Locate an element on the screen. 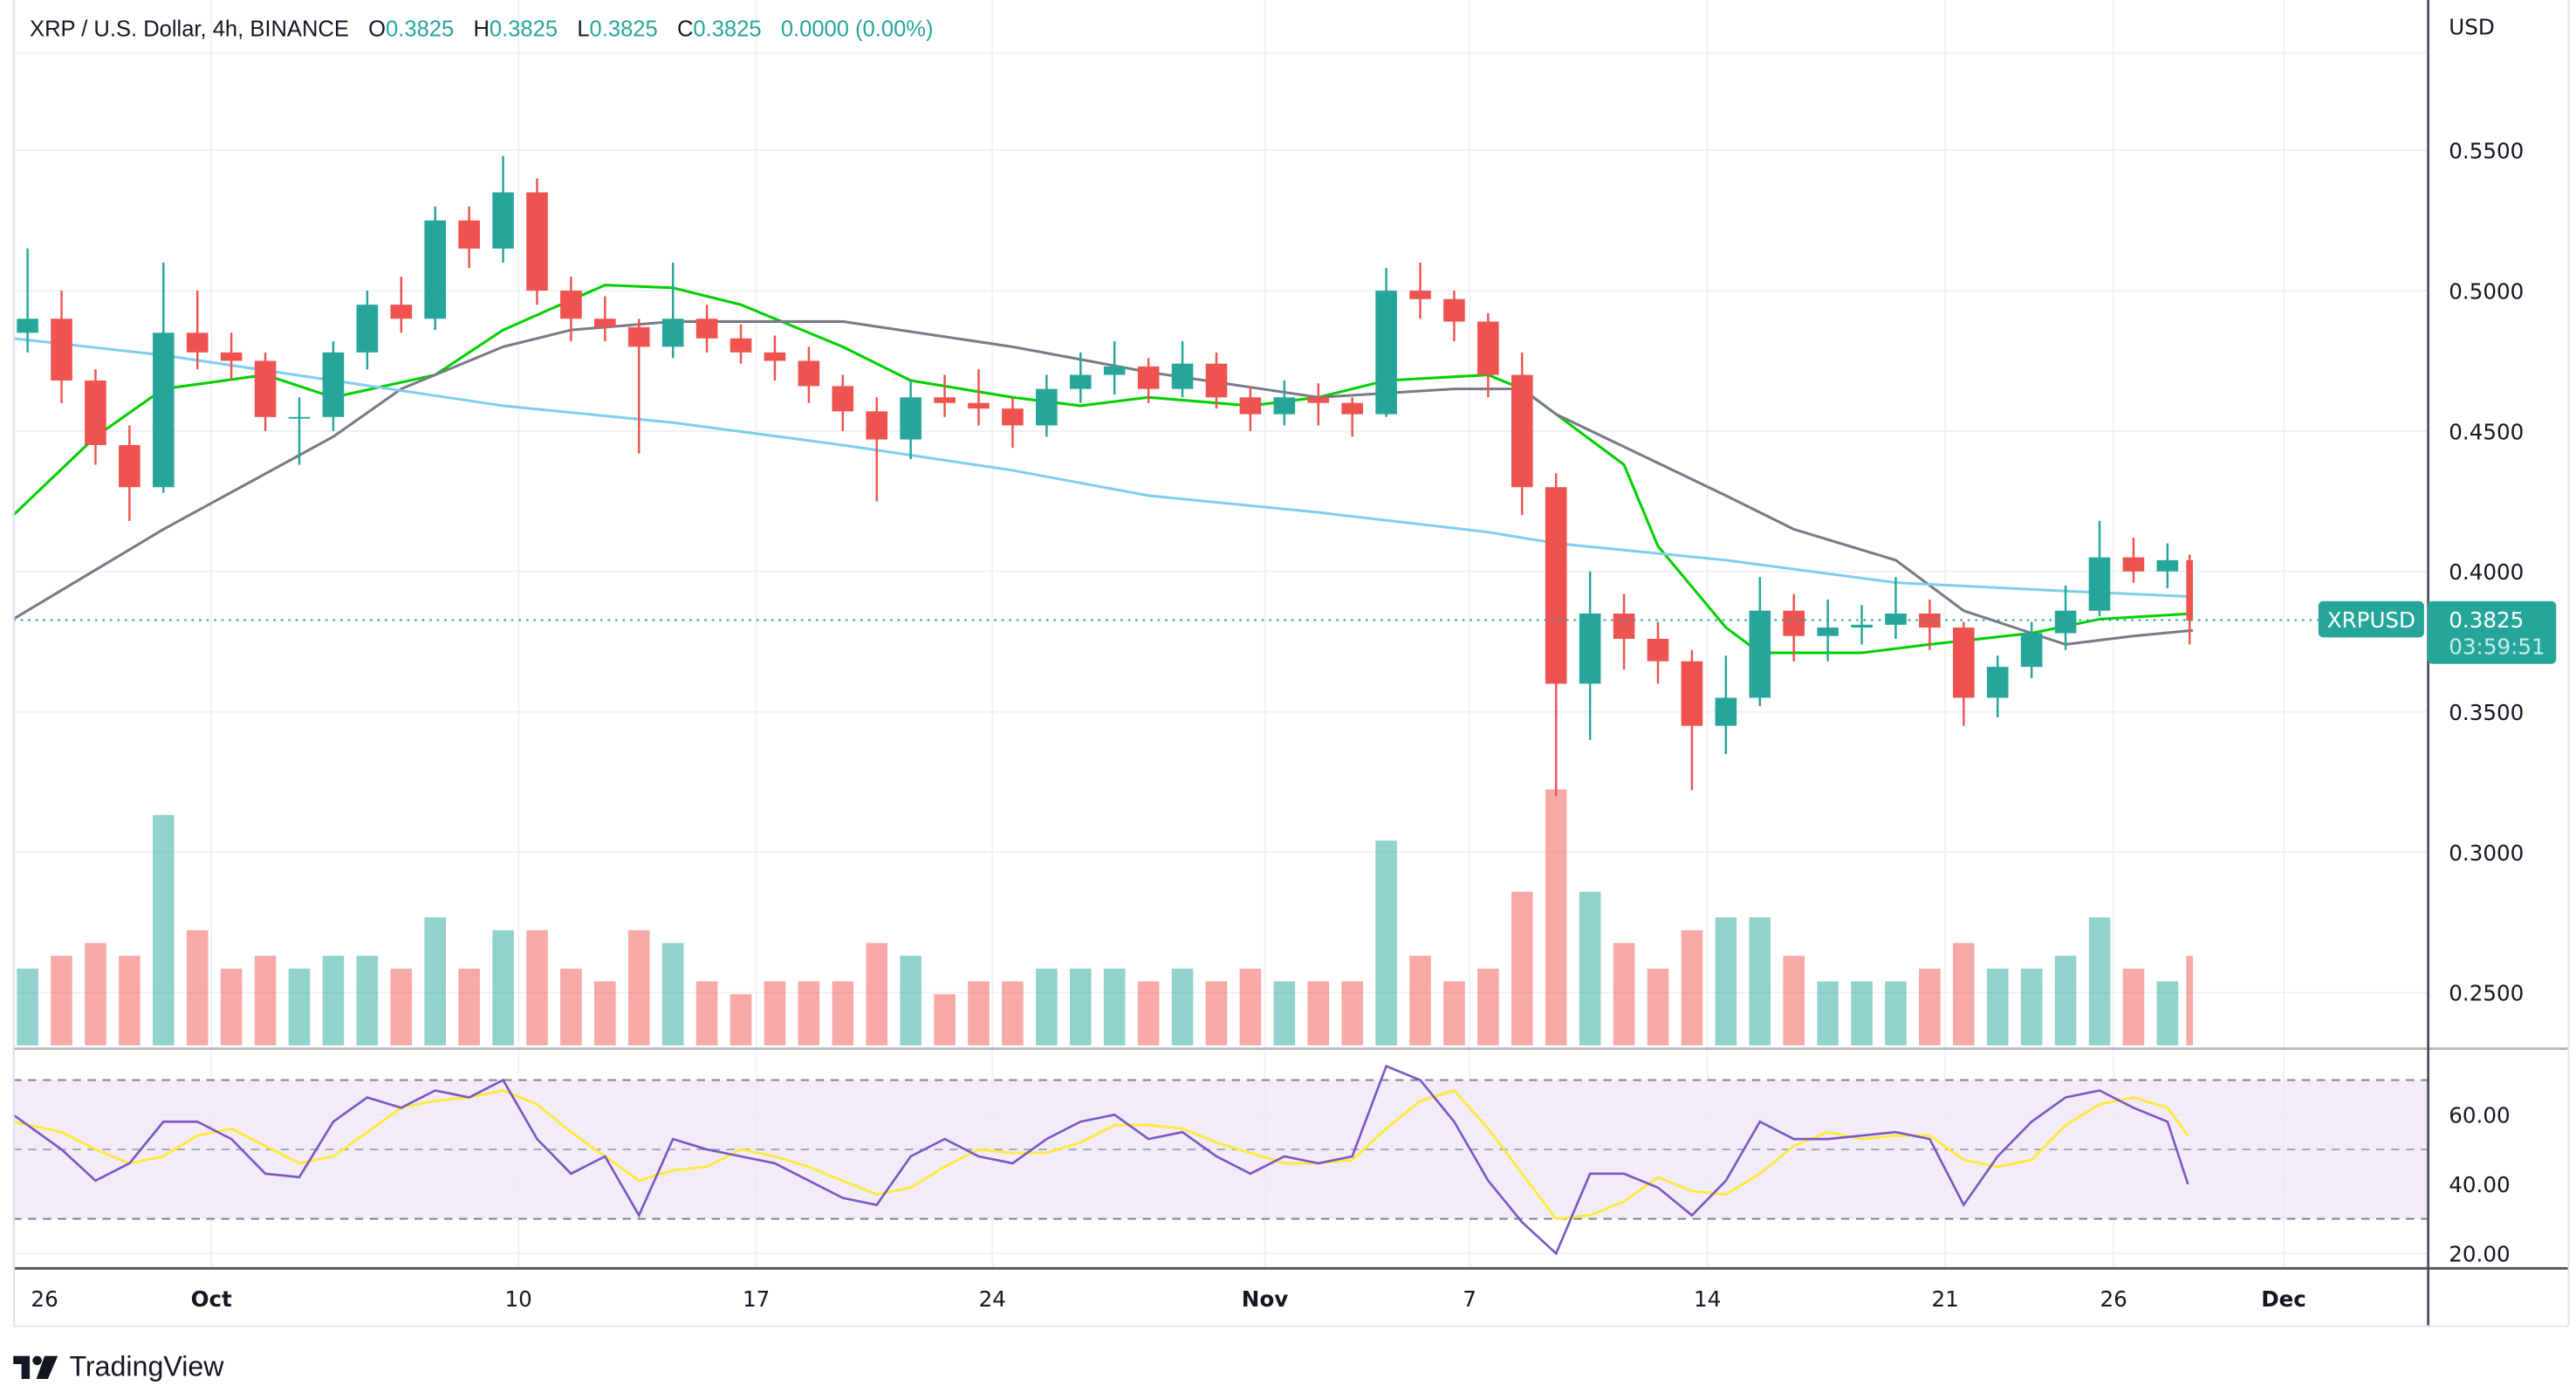  last-price-badge is located at coordinates (2492, 632).